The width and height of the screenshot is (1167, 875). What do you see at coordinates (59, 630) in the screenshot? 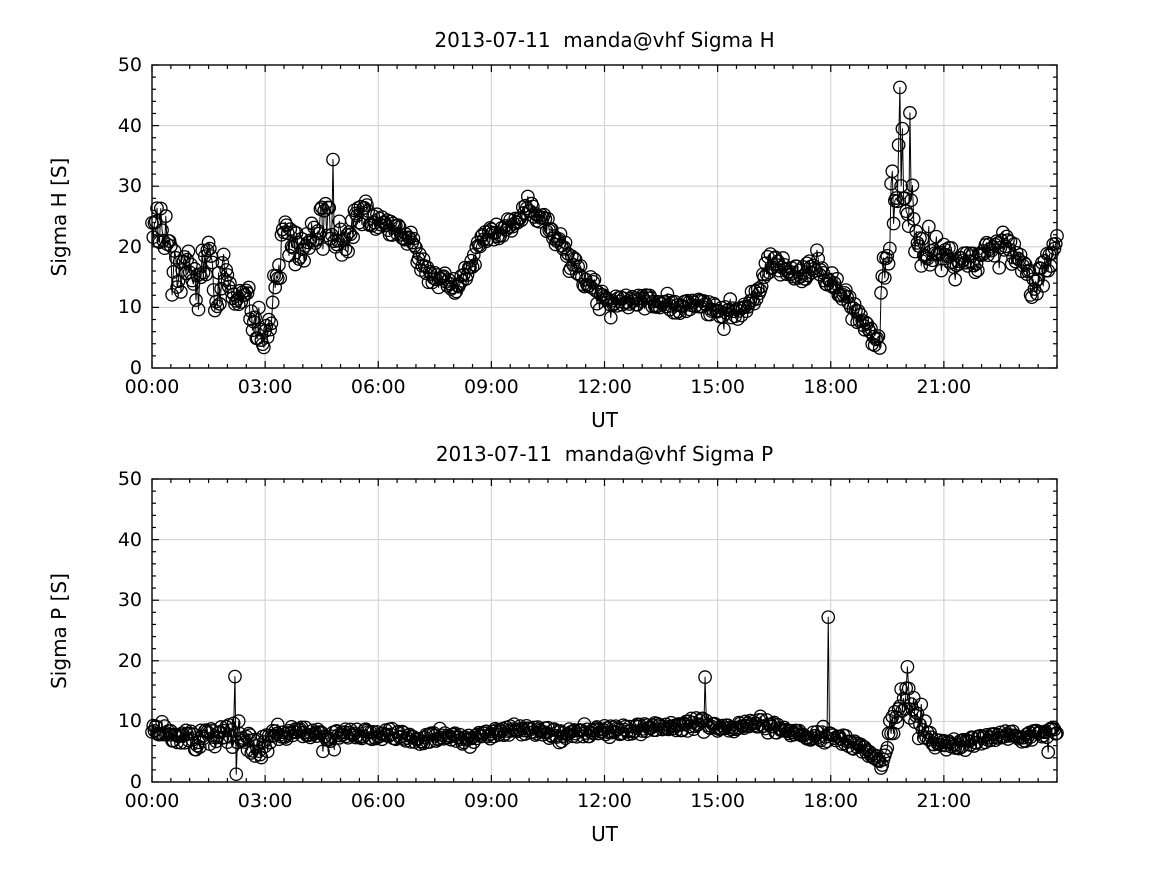
I see `y-axis-label-sigma-p: Sigma P [S]` at bounding box center [59, 630].